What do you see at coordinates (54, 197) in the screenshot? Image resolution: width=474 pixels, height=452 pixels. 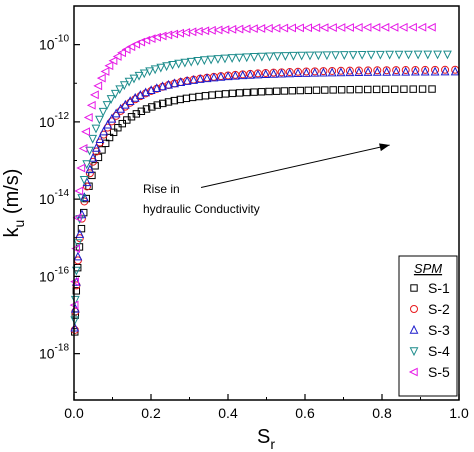 I see `y-tick-label: 10-14` at bounding box center [54, 197].